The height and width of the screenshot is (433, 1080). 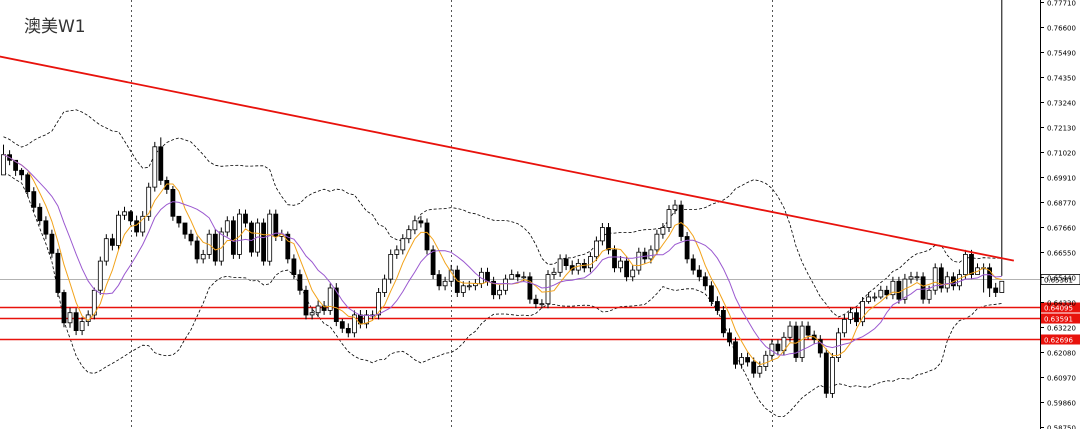 What do you see at coordinates (1058, 341) in the screenshot?
I see `support-level-label: 0.62696` at bounding box center [1058, 341].